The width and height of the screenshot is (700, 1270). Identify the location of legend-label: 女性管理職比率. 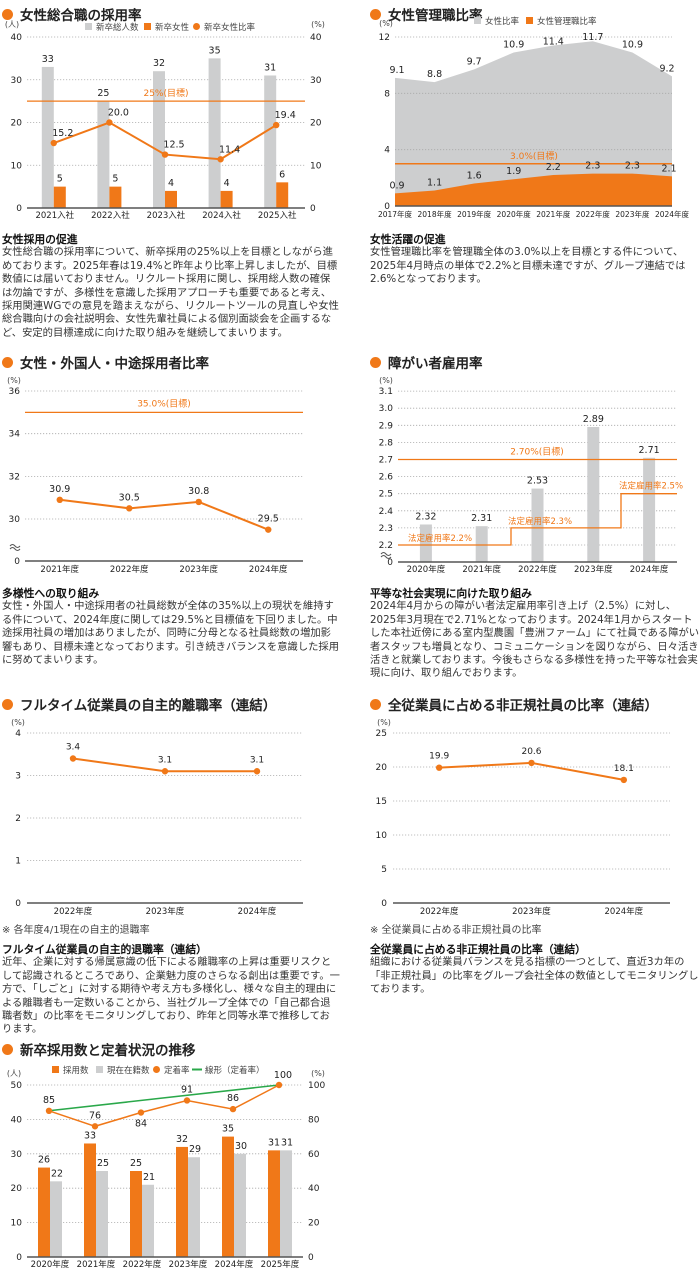
(567, 21).